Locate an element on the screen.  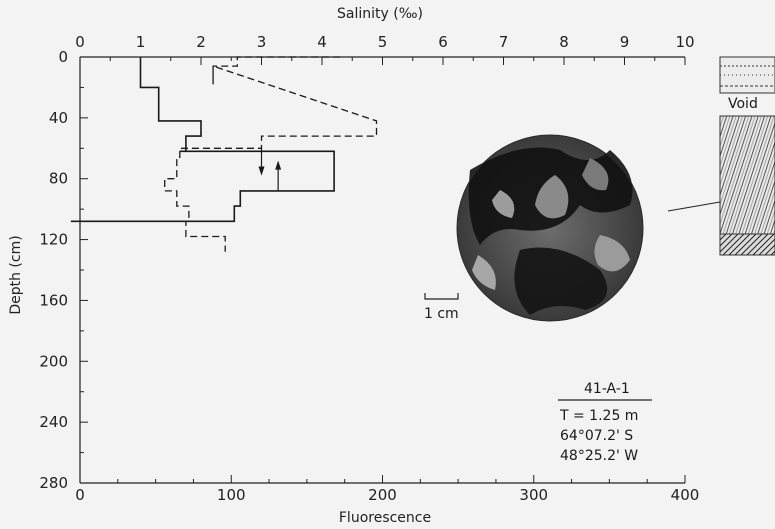
top-tick-label-4: 4 is located at coordinates (322, 42).